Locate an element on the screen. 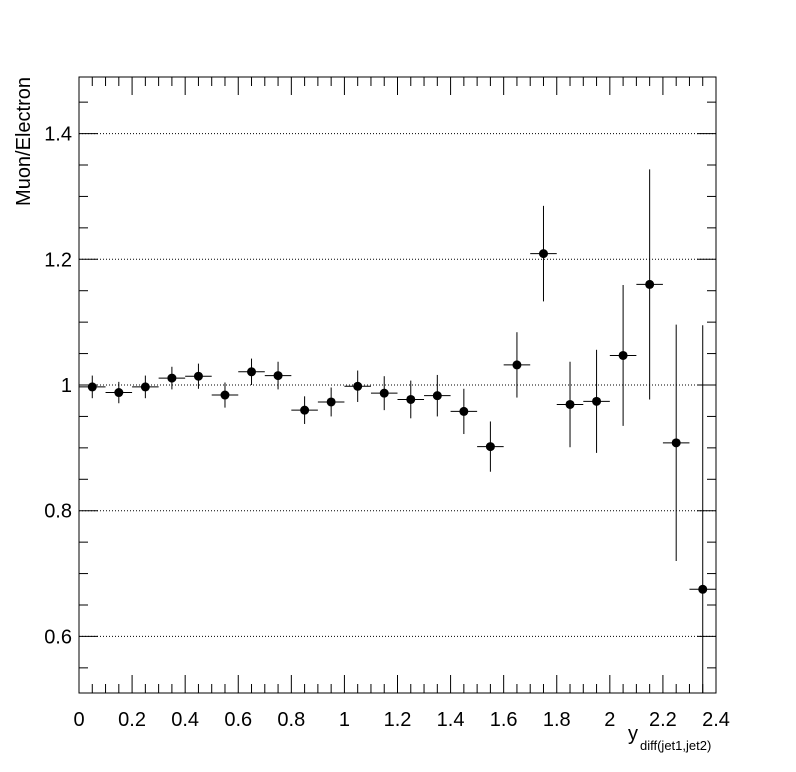  x-tick-label: 0 is located at coordinates (78, 720).